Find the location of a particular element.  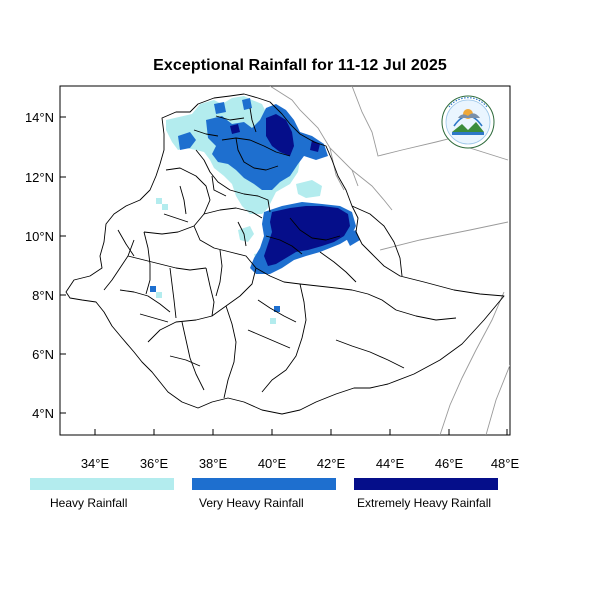

x-tick-label: 46°E is located at coordinates (449, 463).